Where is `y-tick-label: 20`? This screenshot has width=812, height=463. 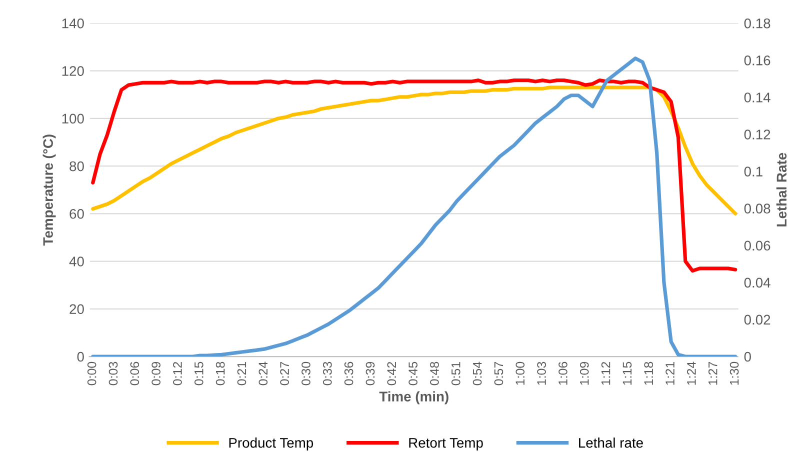 y-tick-label: 20 is located at coordinates (77, 309).